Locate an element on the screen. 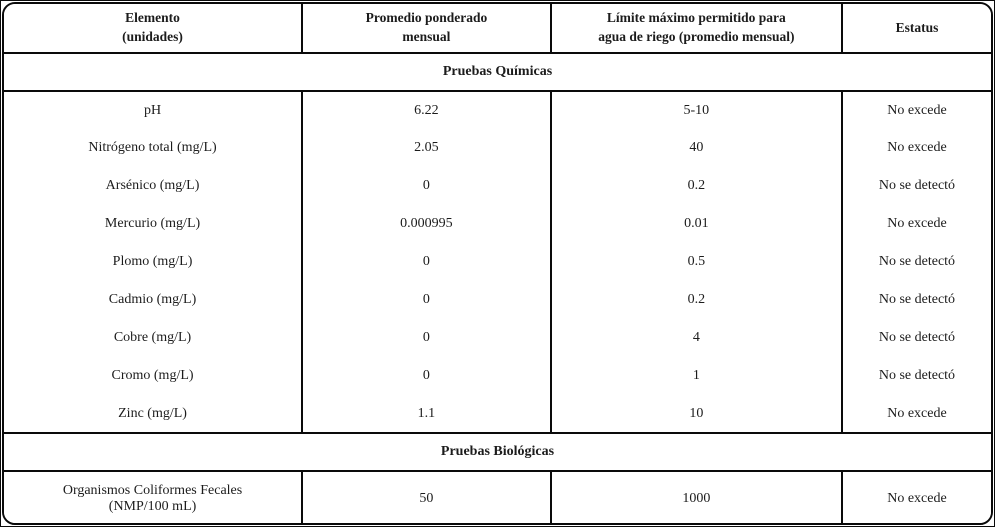 The width and height of the screenshot is (995, 527). table-row: Mercurio (mg/L) 0.000995 0.01 No excede is located at coordinates (497, 224).